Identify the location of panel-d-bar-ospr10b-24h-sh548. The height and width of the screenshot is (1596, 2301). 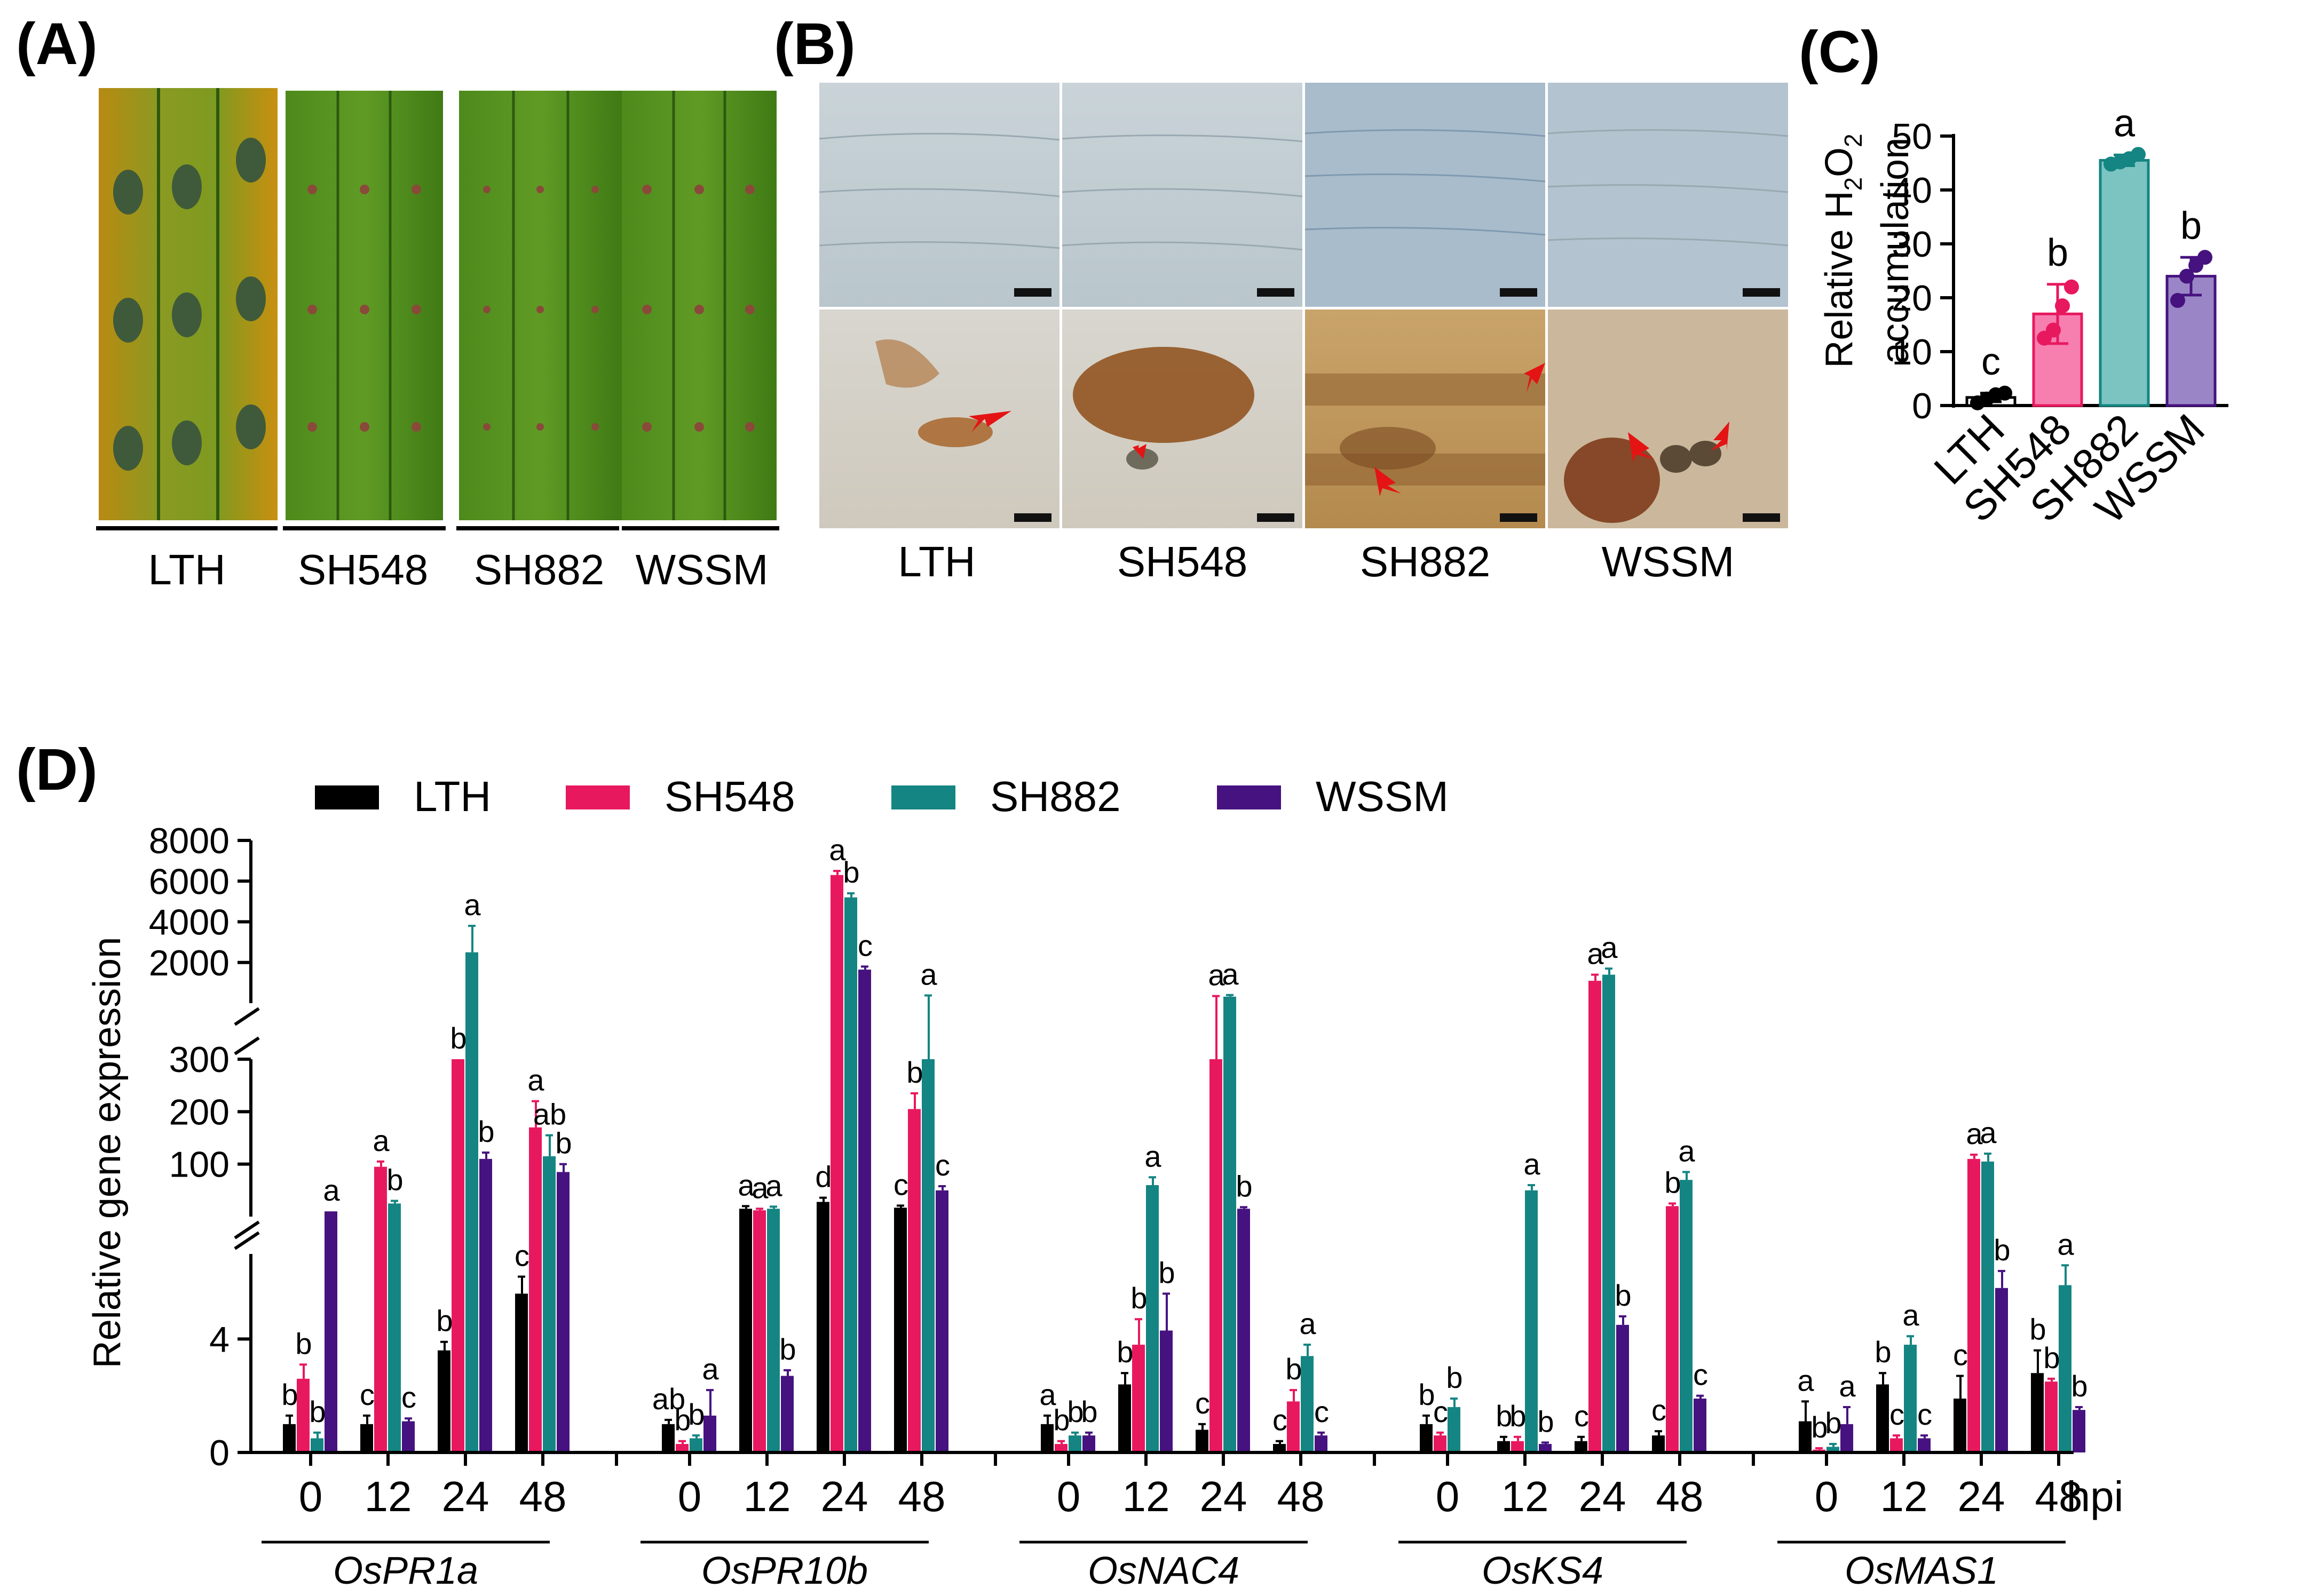
(837, 1163).